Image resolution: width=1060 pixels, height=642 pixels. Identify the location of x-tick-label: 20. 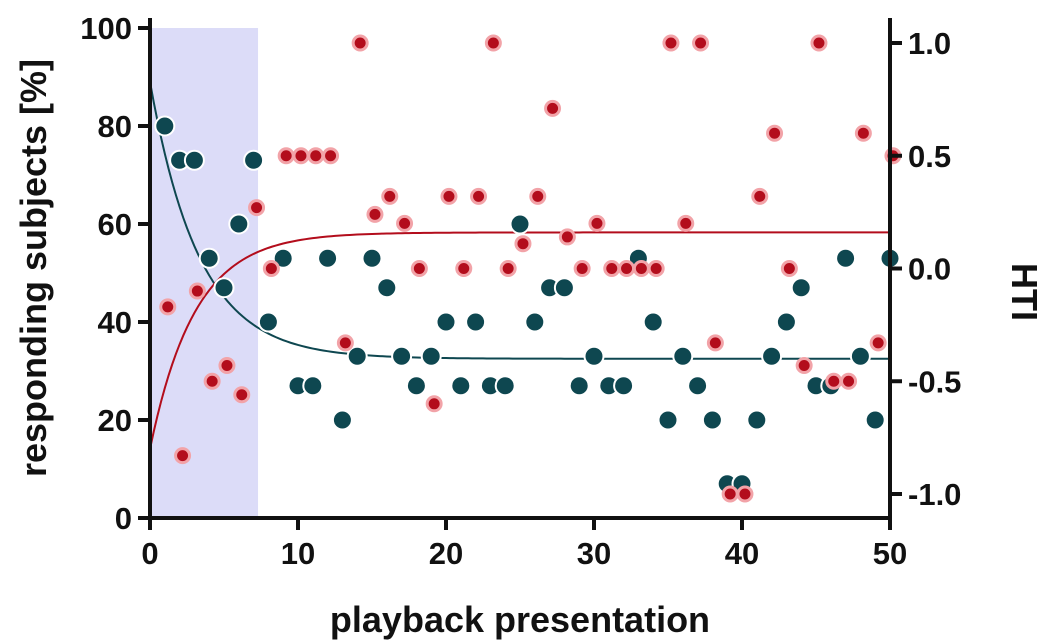
(446, 553).